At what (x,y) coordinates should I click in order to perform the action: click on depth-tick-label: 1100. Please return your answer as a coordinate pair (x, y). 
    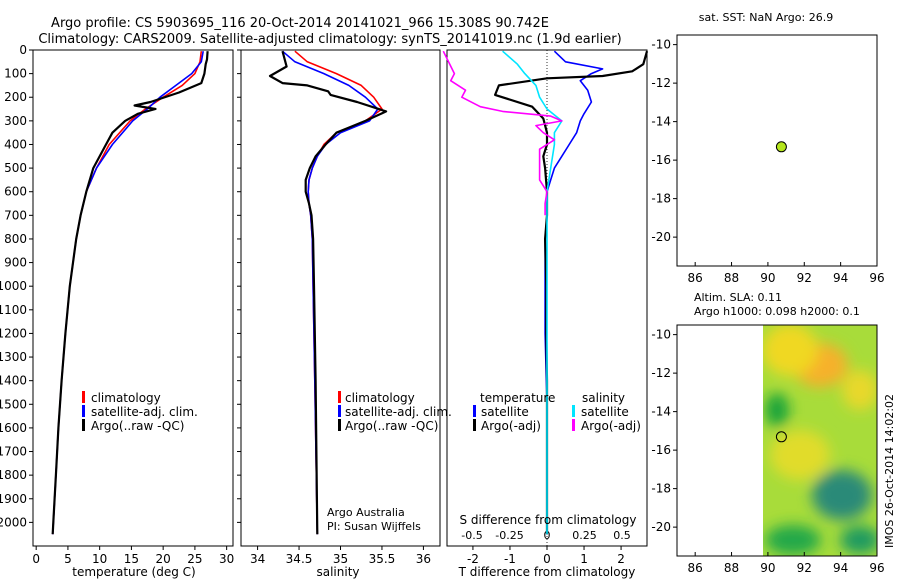
    Looking at the image, I should click on (13, 310).